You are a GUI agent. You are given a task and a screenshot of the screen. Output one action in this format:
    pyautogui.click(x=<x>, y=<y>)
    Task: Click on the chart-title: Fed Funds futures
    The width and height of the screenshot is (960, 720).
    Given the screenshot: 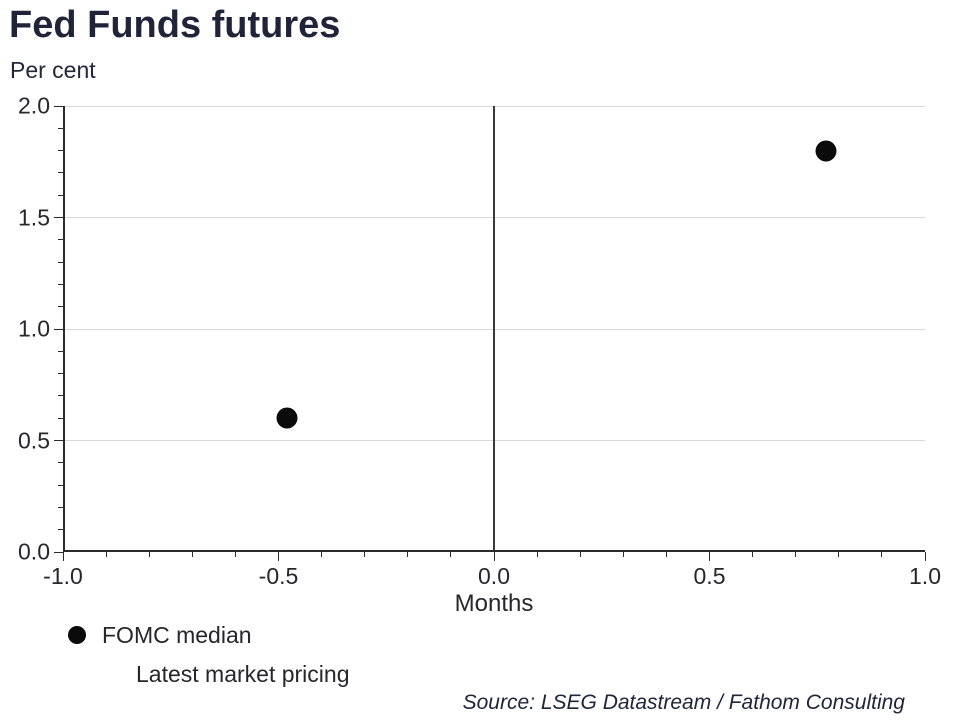 What is the action you would take?
    pyautogui.click(x=175, y=25)
    